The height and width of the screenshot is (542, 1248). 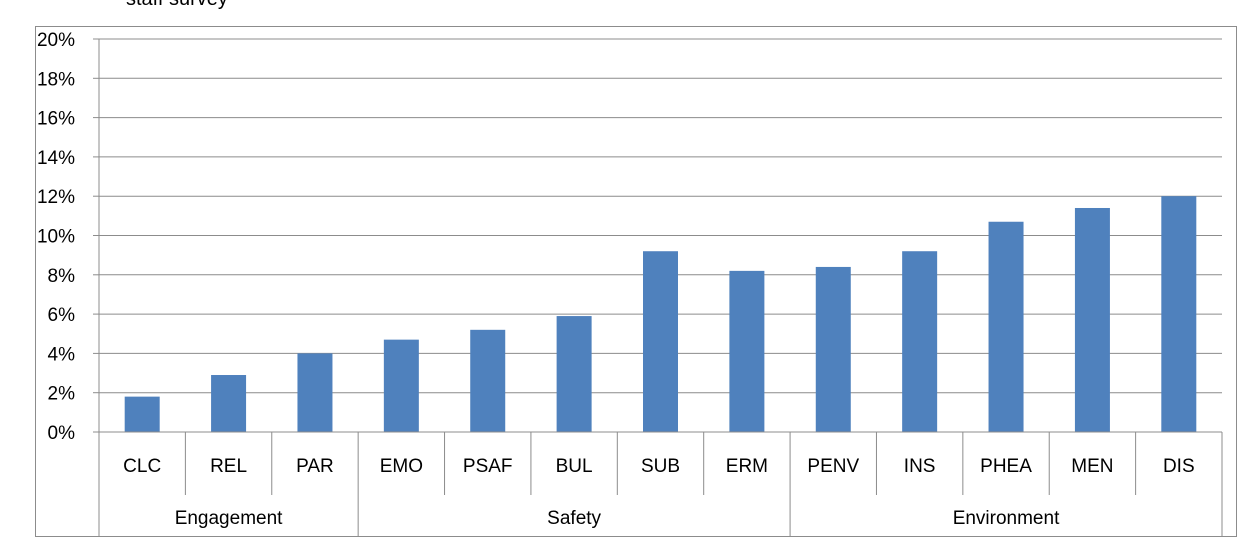 I want to click on x-category-label: MEN, so click(x=1092, y=466).